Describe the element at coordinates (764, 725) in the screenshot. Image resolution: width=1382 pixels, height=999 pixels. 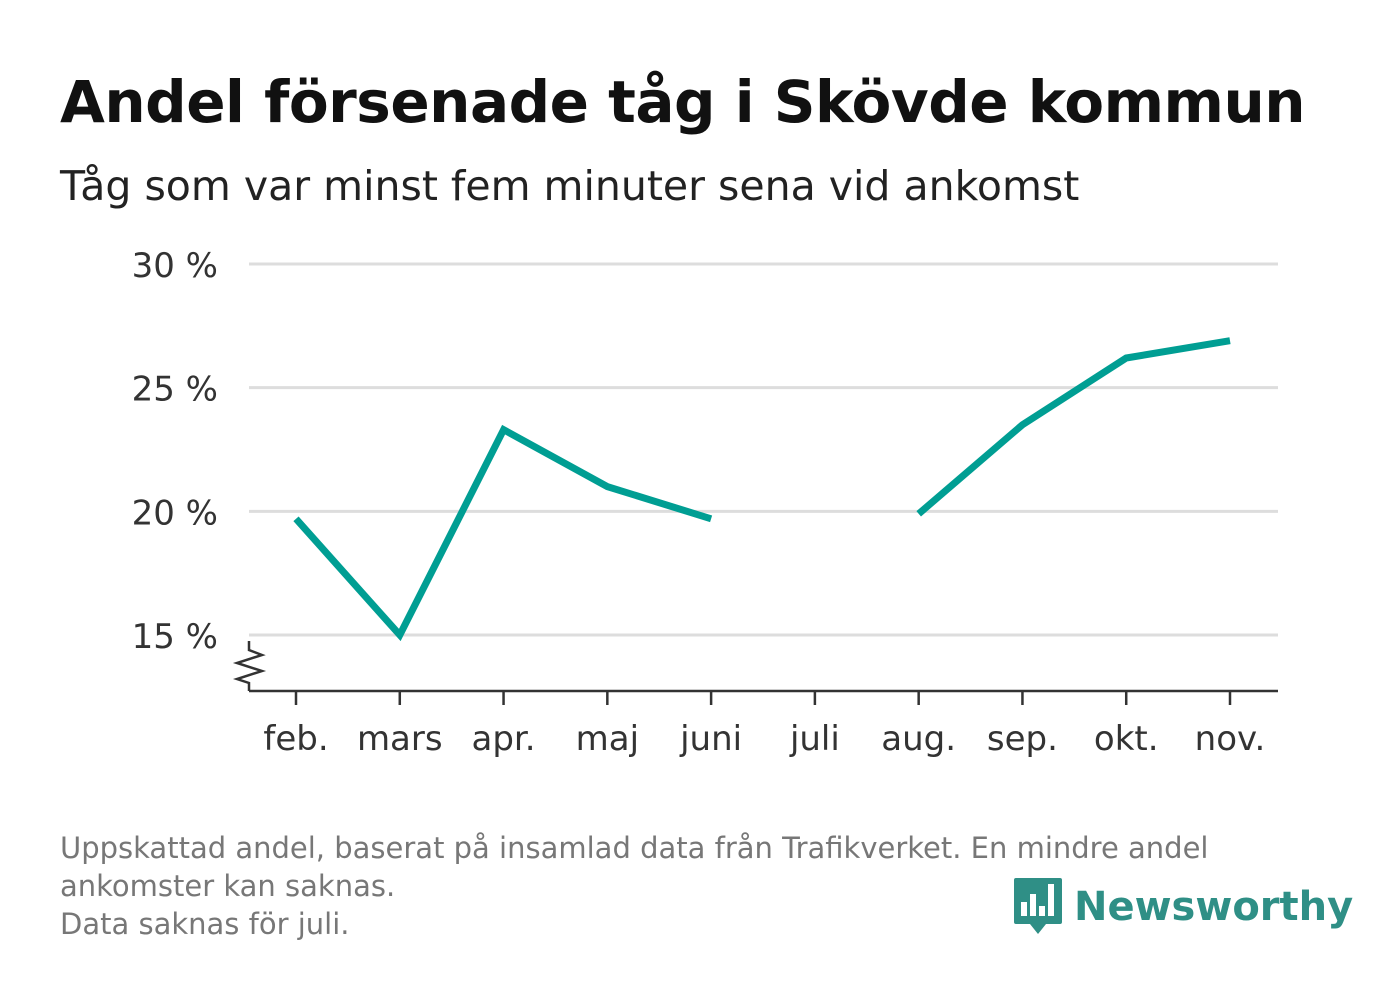
I see `x-axis-ticks: feb. mars apr. maj juni juli aug. sep. okt. nov.` at that location.